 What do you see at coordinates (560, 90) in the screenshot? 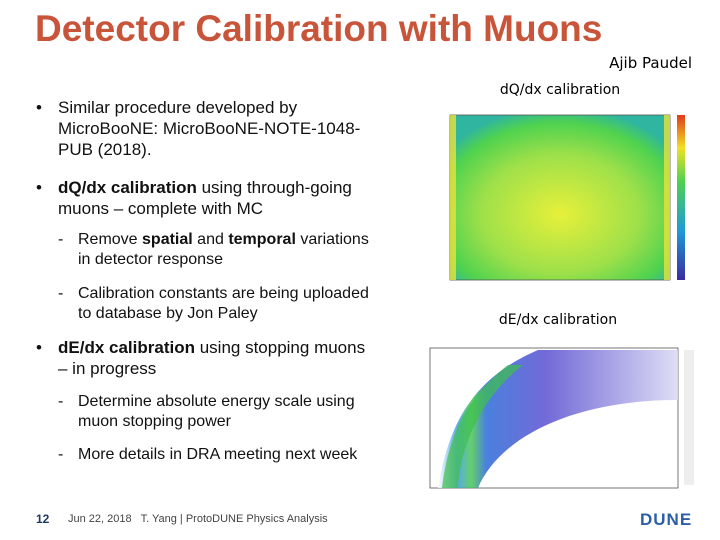
I see `figure-caption: dQ/dx calibration` at bounding box center [560, 90].